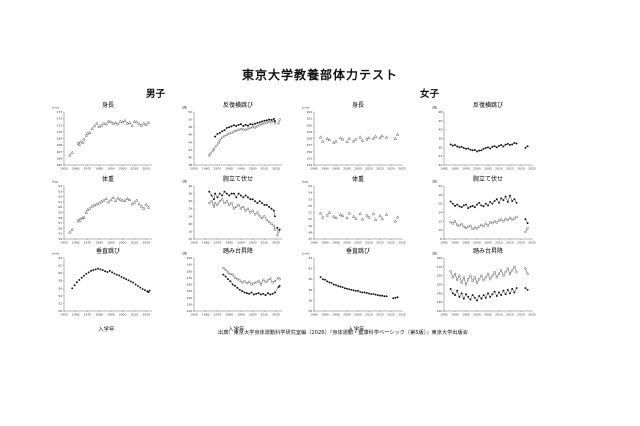 The height and width of the screenshot is (426, 640). What do you see at coordinates (59, 152) in the screenshot?
I see `y-tick-label: 167` at bounding box center [59, 152].